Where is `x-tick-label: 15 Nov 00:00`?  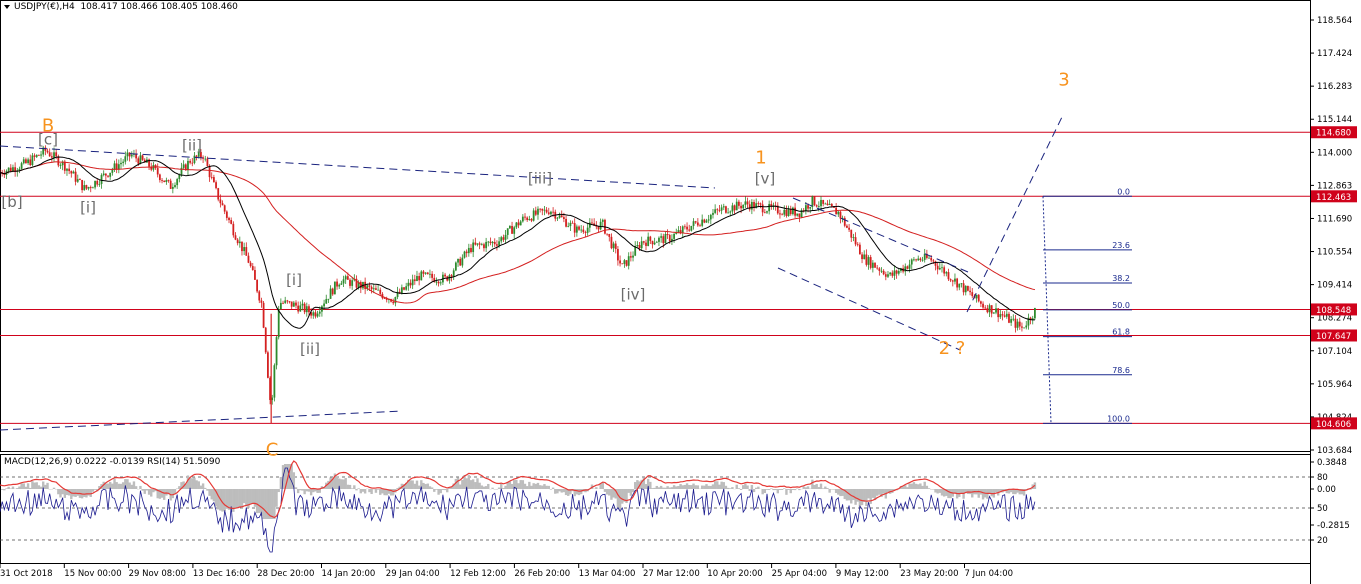
x-tick-label: 15 Nov 00:00 is located at coordinates (92, 574).